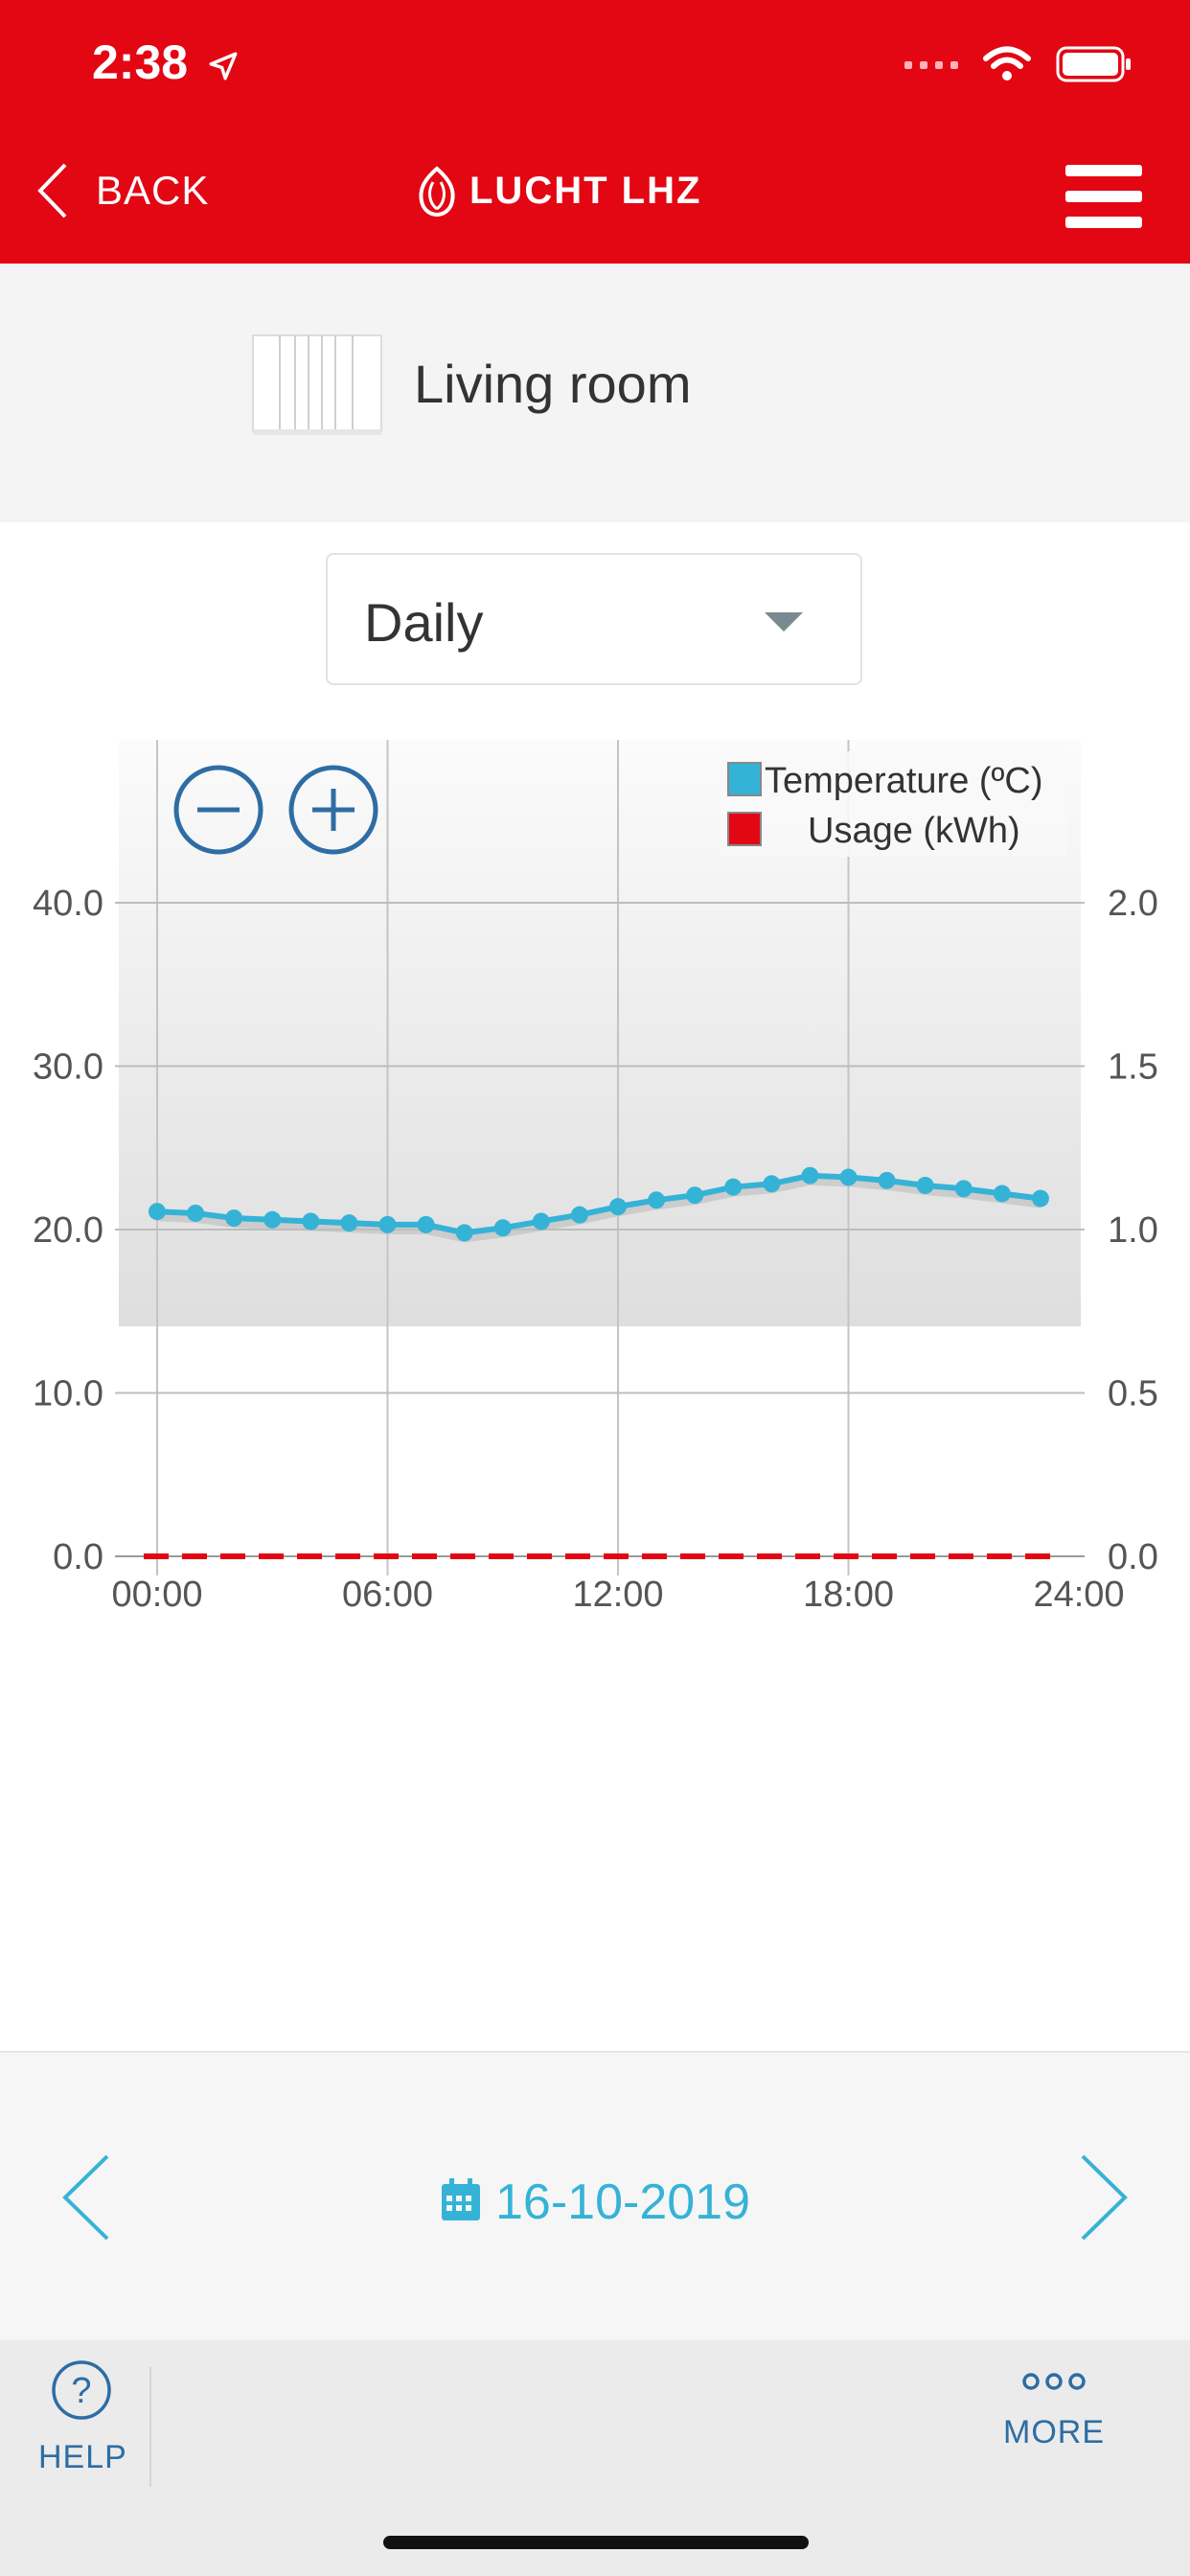 Image resolution: width=1190 pixels, height=2576 pixels. Describe the element at coordinates (893, 804) in the screenshot. I see `chart-legend: Temperature (ºC) Usage (kWh)` at that location.